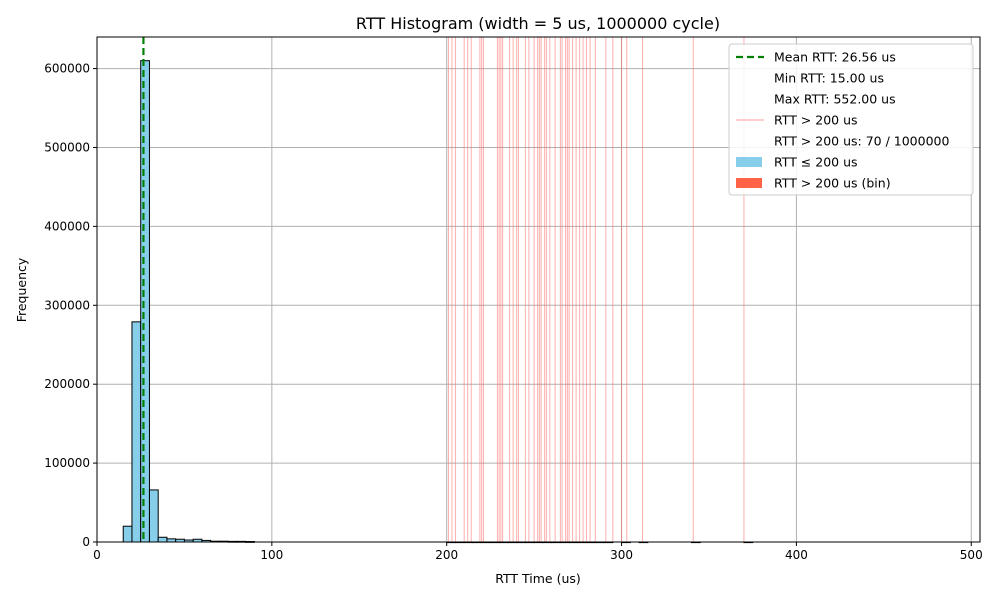 Image resolution: width=1000 pixels, height=604 pixels. What do you see at coordinates (86, 542) in the screenshot?
I see `y-tick-label: 0` at bounding box center [86, 542].